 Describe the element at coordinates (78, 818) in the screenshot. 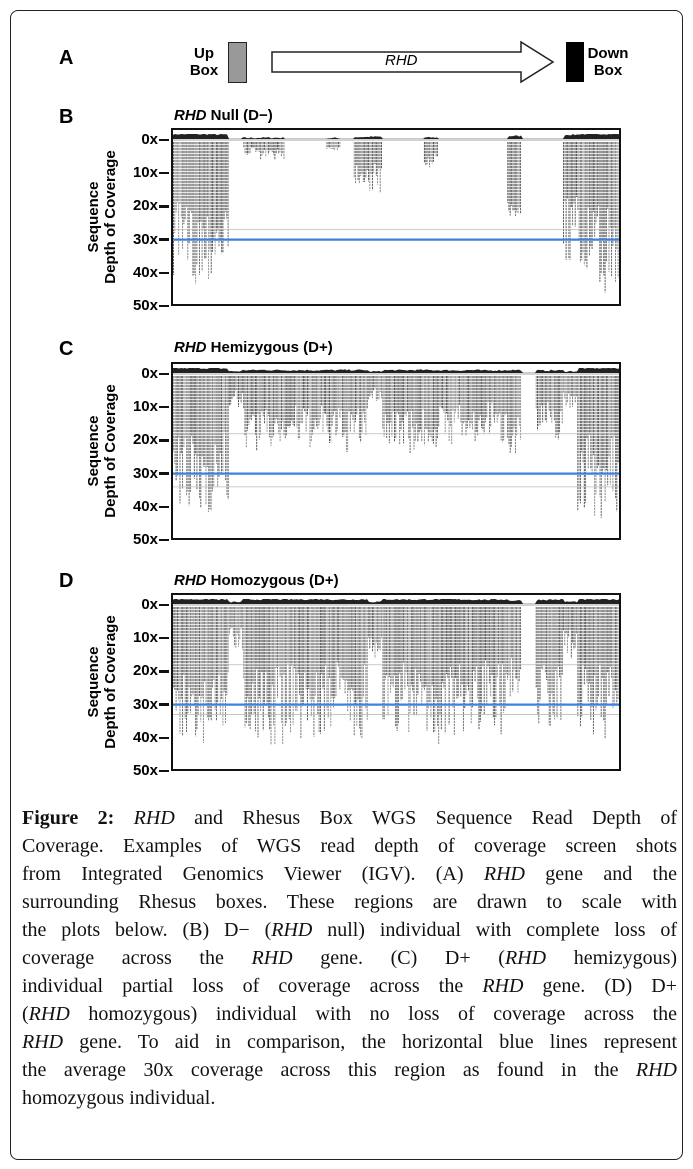

I see `caption-figure-label: Figure 2:` at that location.